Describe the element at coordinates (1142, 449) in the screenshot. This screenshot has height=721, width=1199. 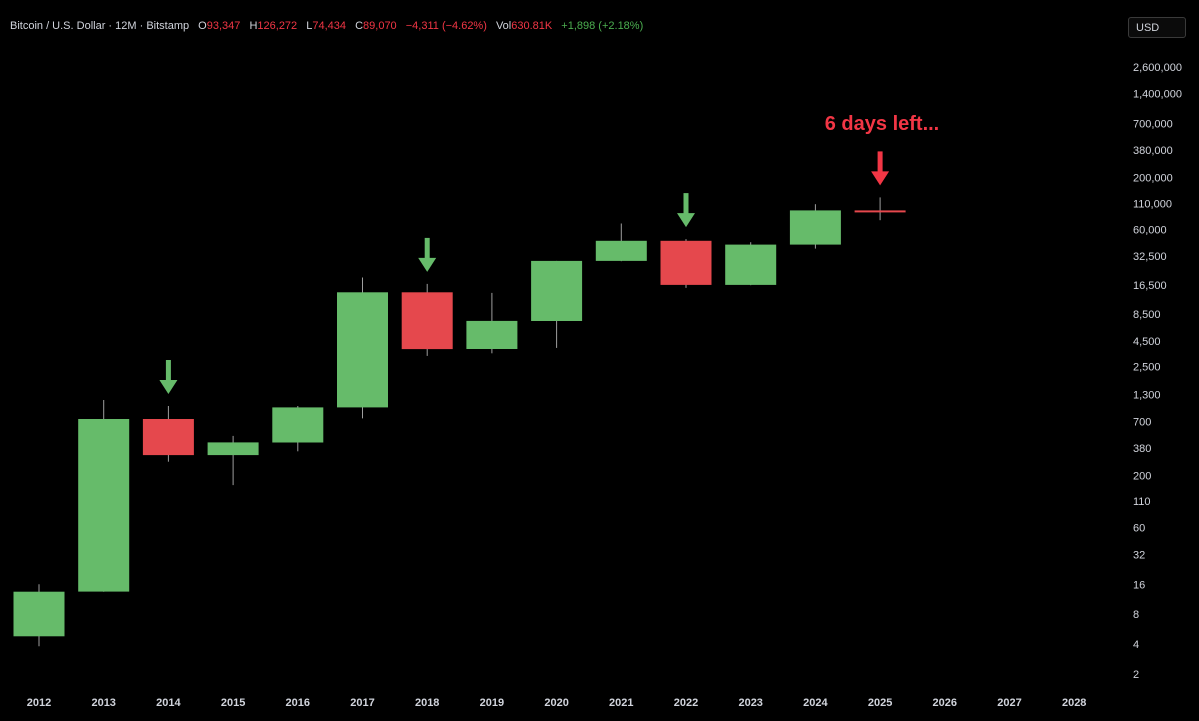
I see `y-tick-label: 380` at that location.